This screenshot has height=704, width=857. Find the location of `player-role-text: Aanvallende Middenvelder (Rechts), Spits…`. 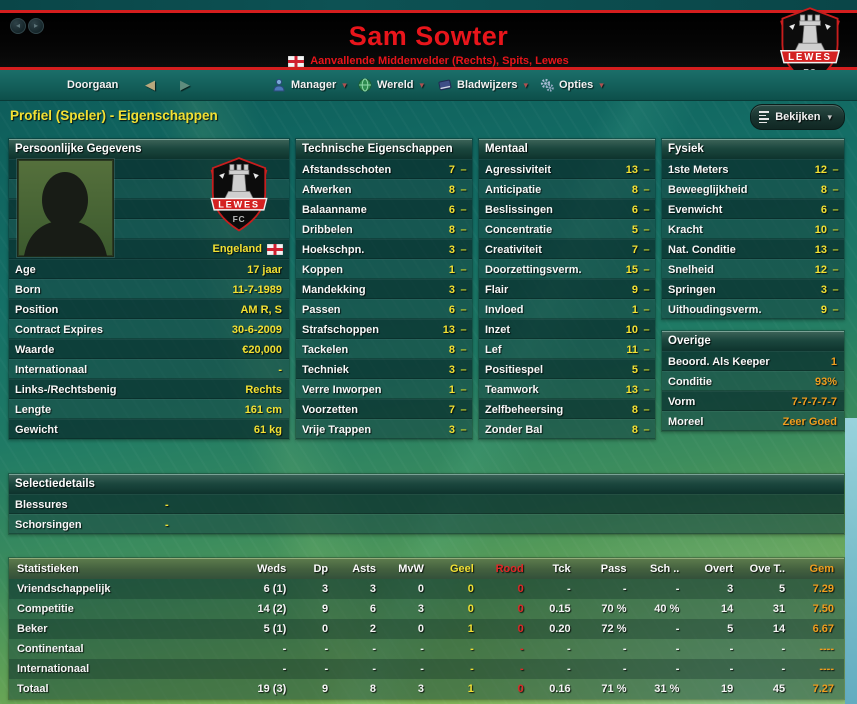

player-role-text: Aanvallende Middenvelder (Rechts), Spits… is located at coordinates (439, 61).